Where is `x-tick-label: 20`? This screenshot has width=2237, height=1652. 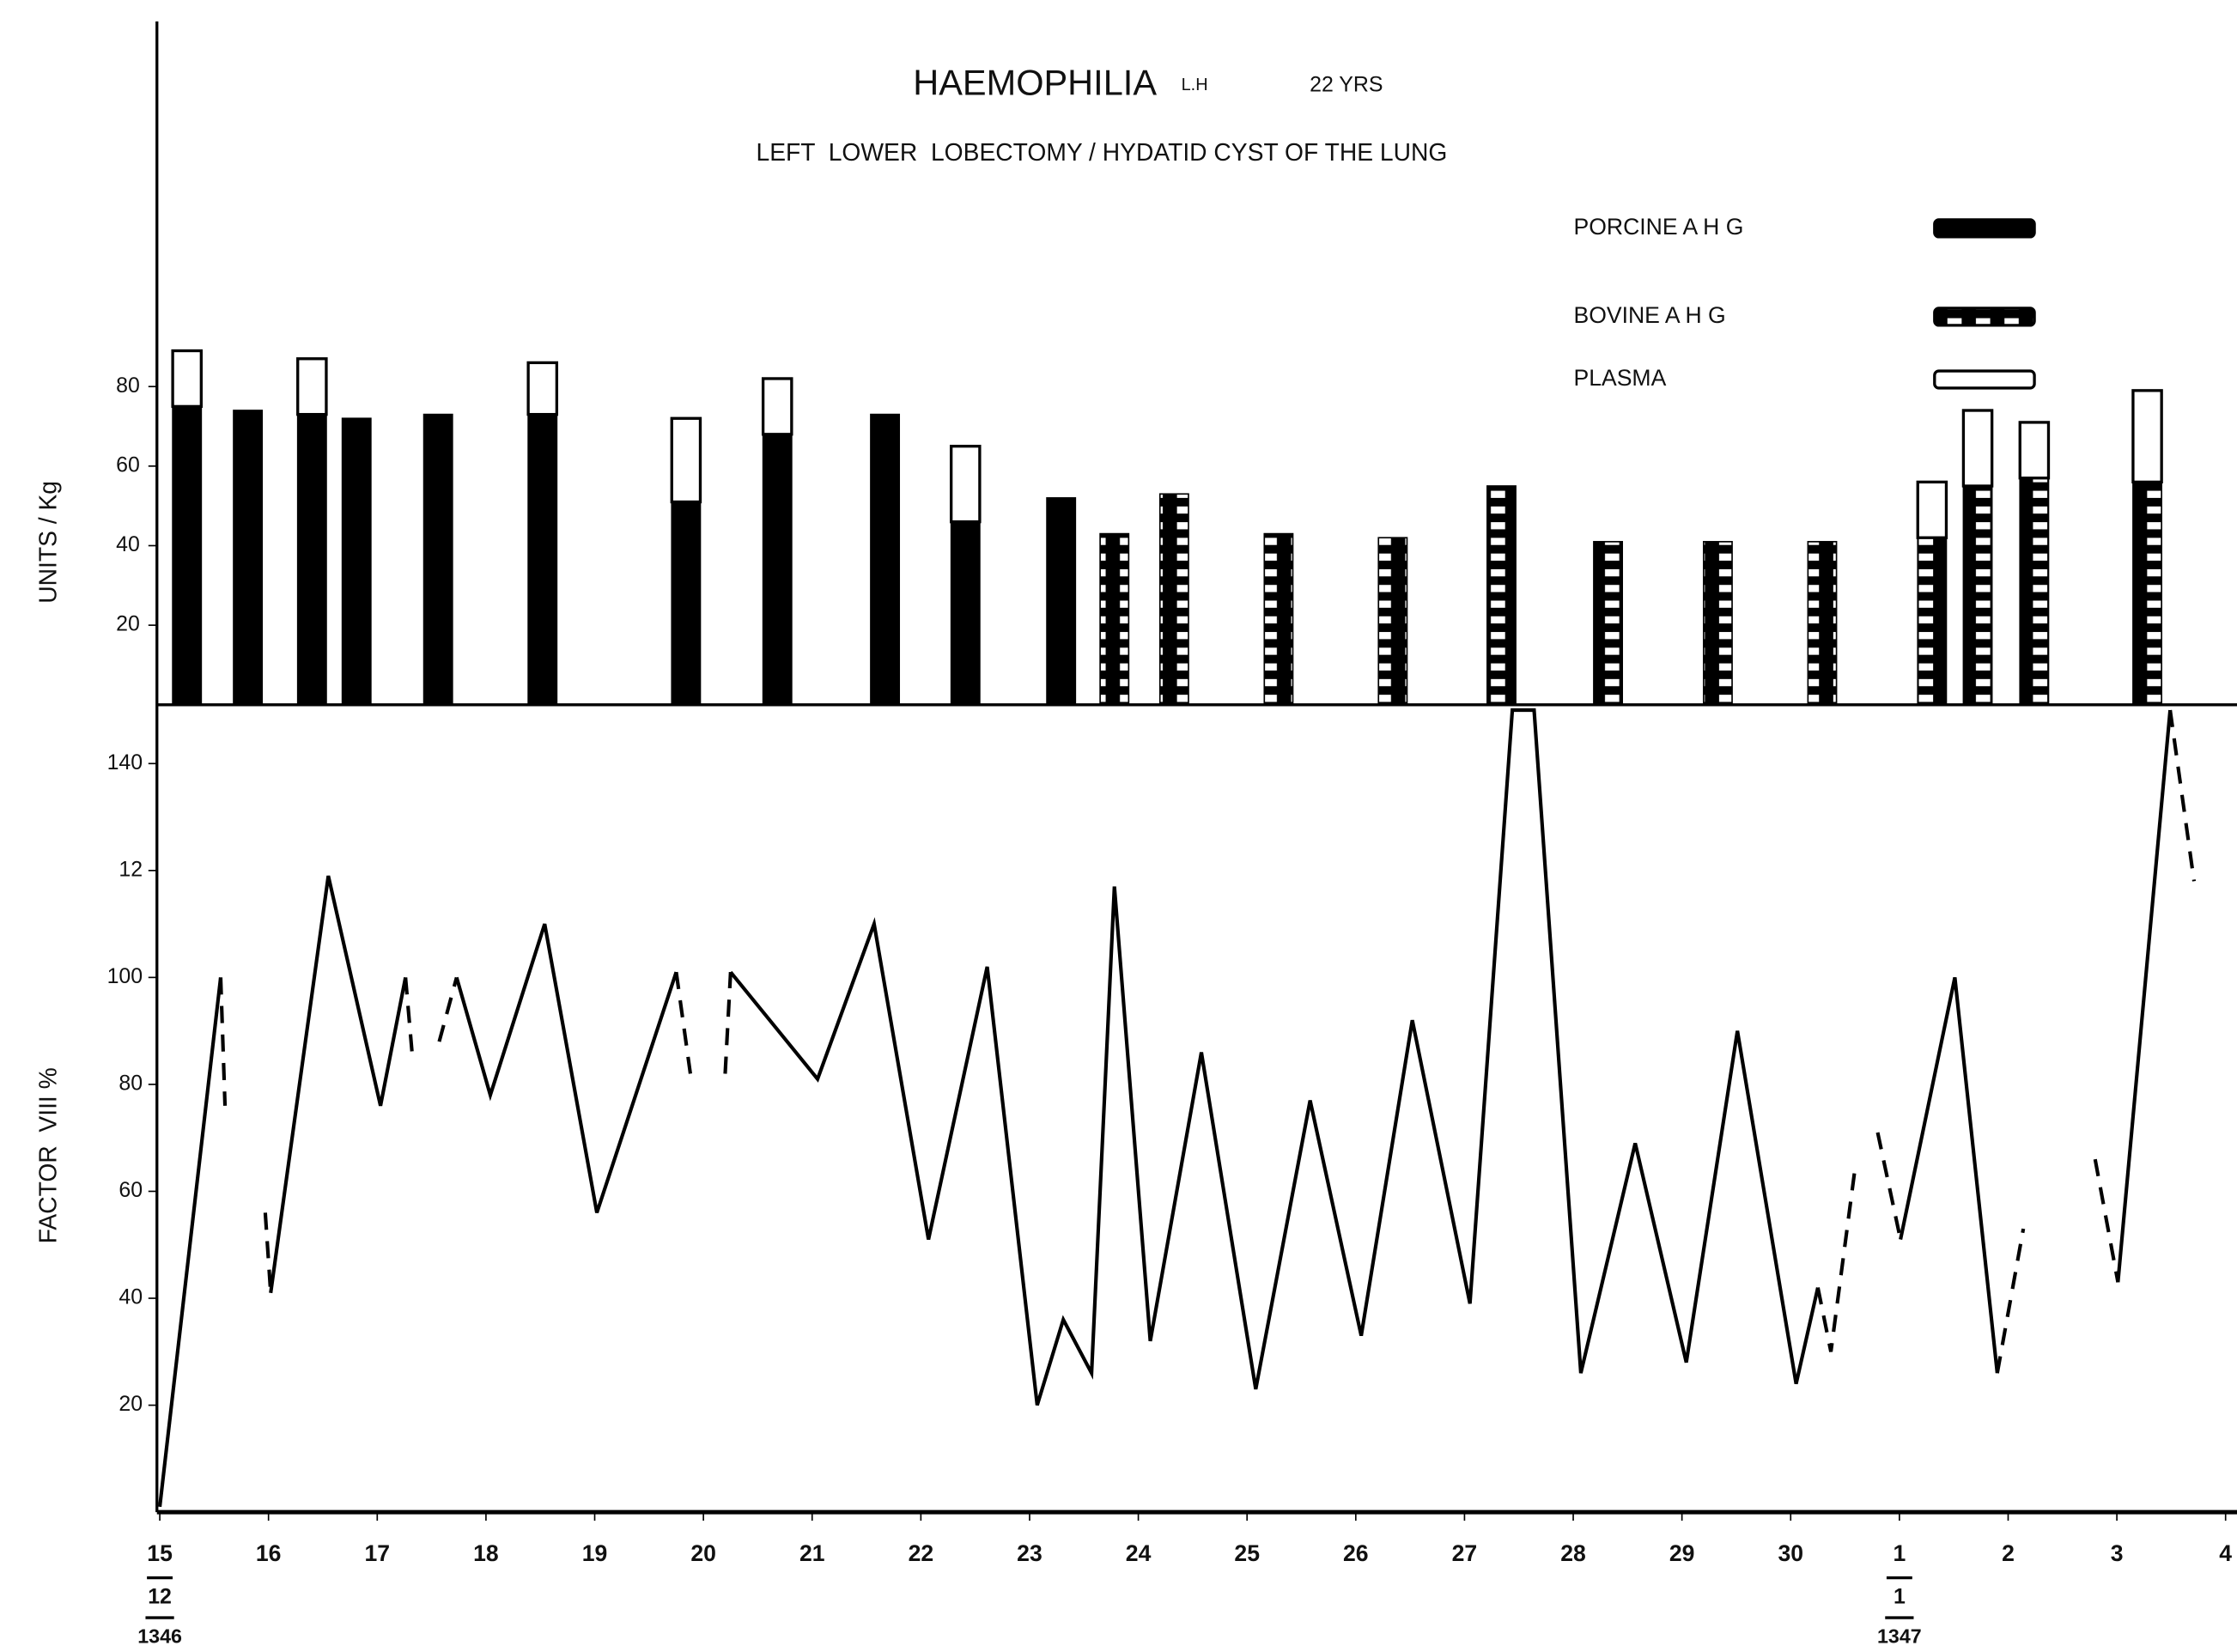
x-tick-label: 20 is located at coordinates (703, 1553).